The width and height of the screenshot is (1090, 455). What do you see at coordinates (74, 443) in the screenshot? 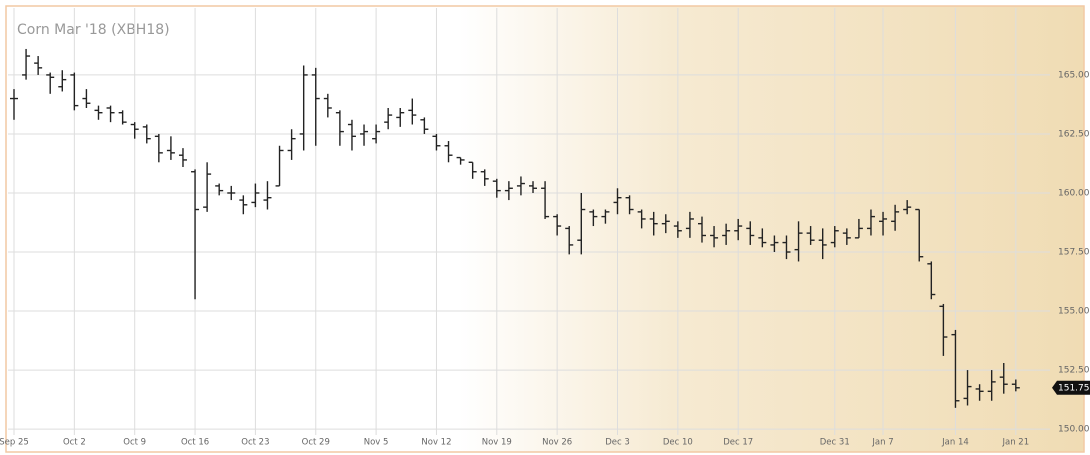
I see `x-tick-label: Oct 2` at bounding box center [74, 443].